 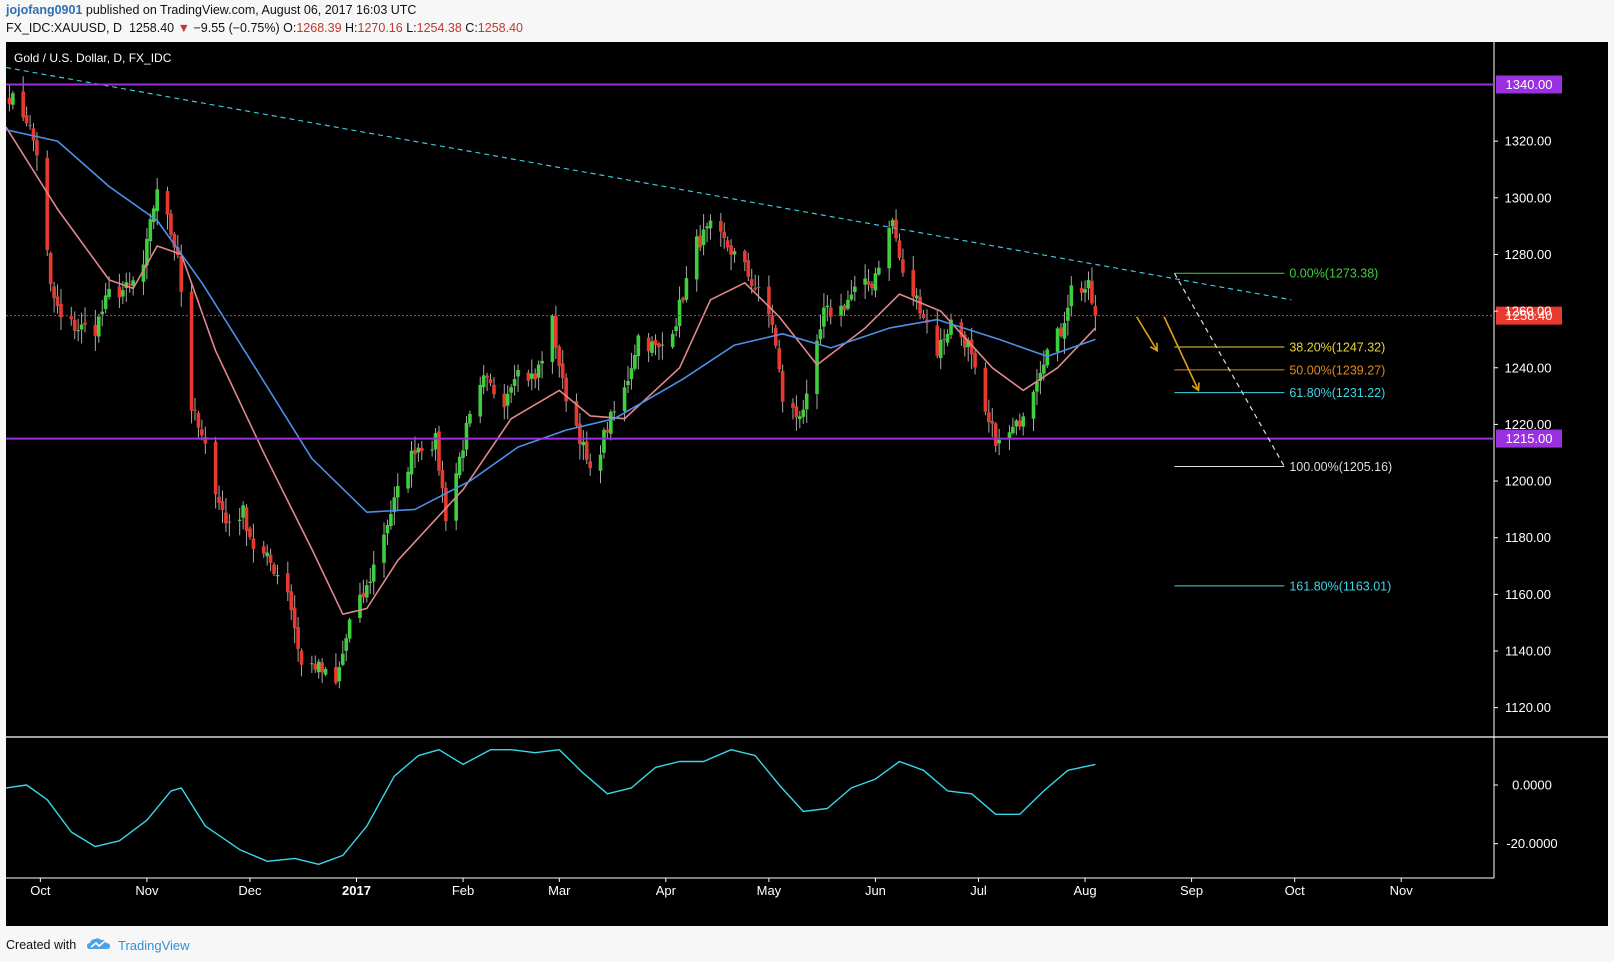 I want to click on y-tick-label: 1200.00, so click(x=1528, y=481).